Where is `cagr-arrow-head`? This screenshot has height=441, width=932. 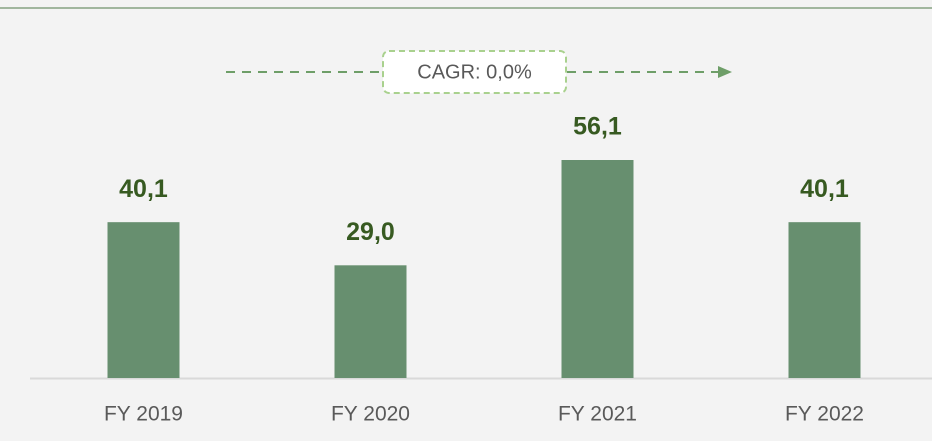 cagr-arrow-head is located at coordinates (725, 72).